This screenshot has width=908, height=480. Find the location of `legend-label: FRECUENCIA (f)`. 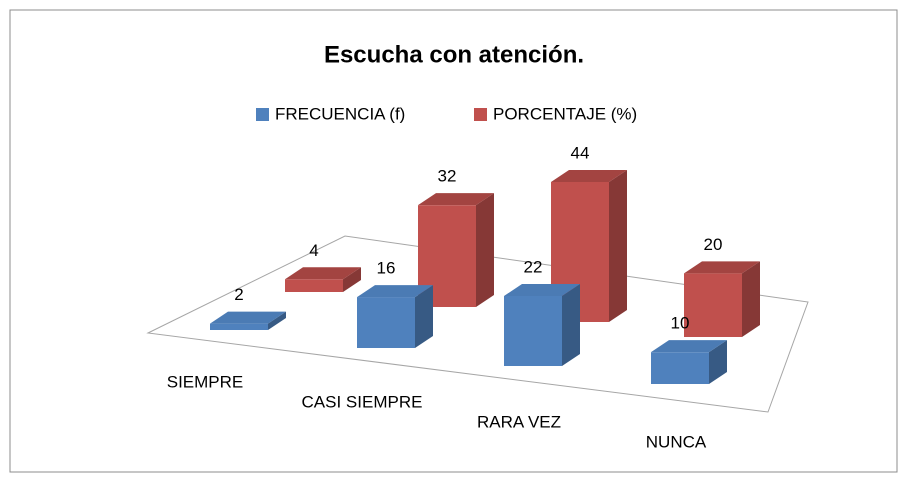

legend-label: FRECUENCIA (f) is located at coordinates (340, 113).